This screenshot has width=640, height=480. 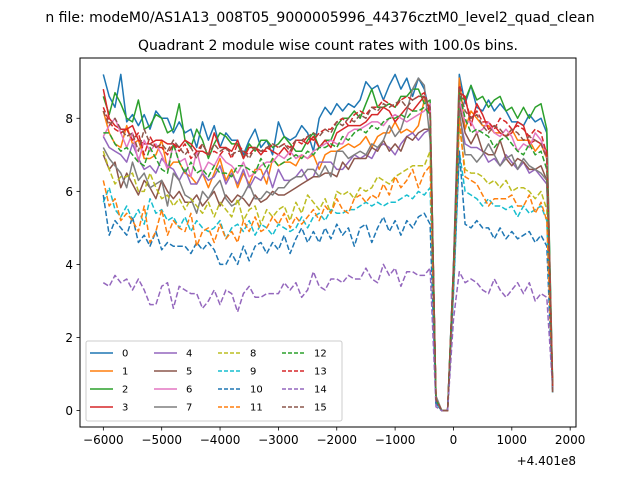 I want to click on y-tick-label: 6, so click(x=69, y=192).